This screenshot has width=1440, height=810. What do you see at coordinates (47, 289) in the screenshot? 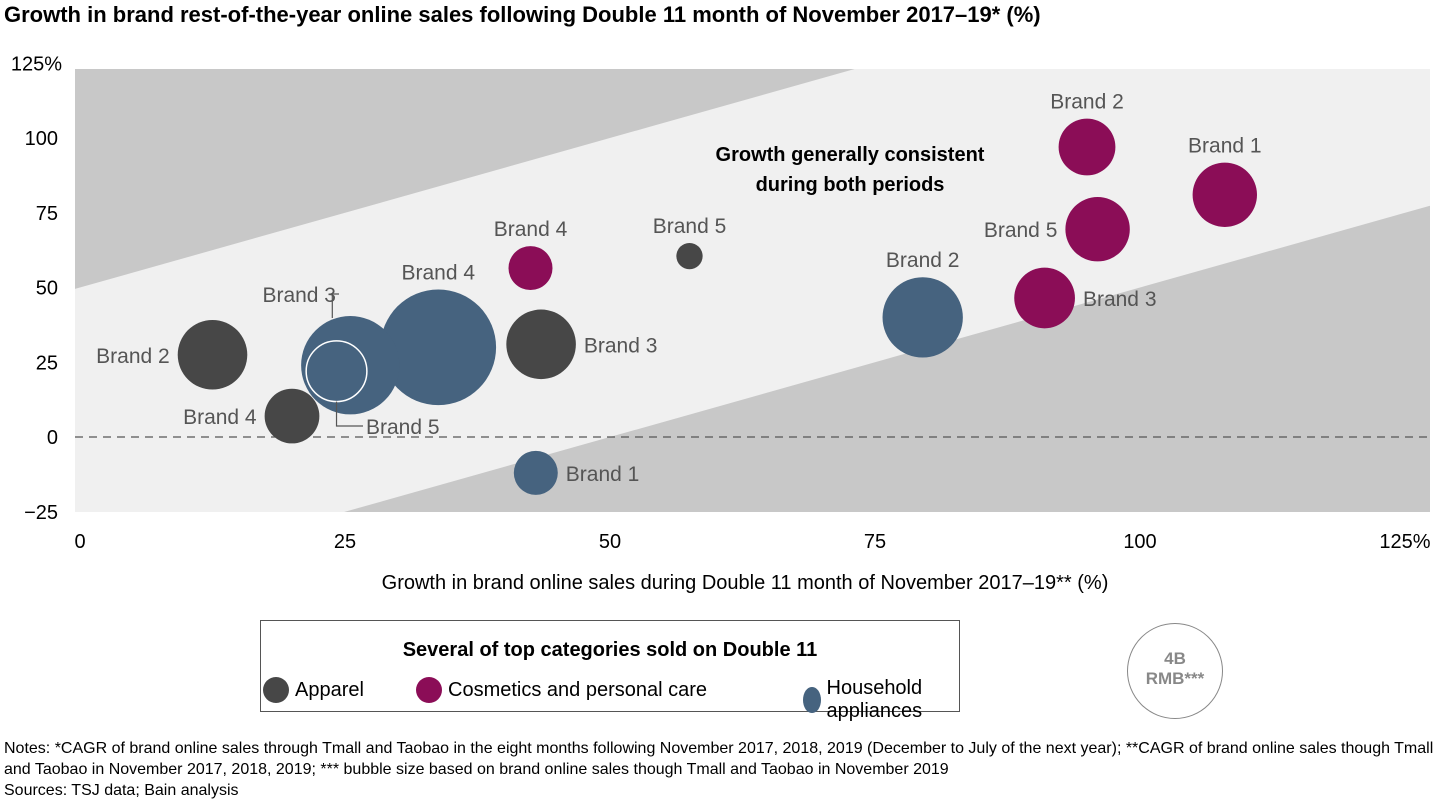
I see `y-tick-label: 50` at bounding box center [47, 289].